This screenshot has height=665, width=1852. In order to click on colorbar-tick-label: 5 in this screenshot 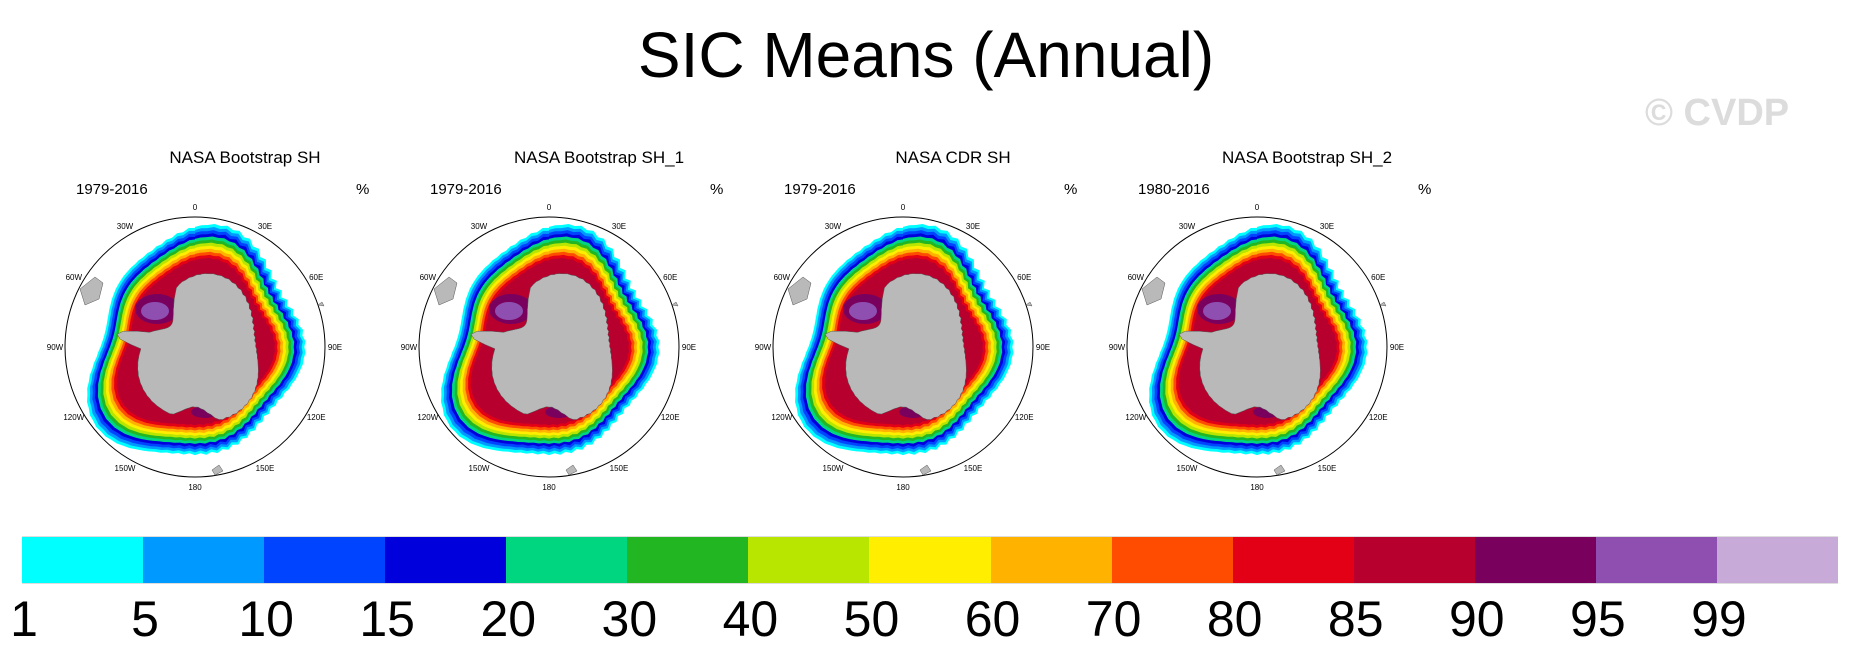, I will do `click(145, 619)`.